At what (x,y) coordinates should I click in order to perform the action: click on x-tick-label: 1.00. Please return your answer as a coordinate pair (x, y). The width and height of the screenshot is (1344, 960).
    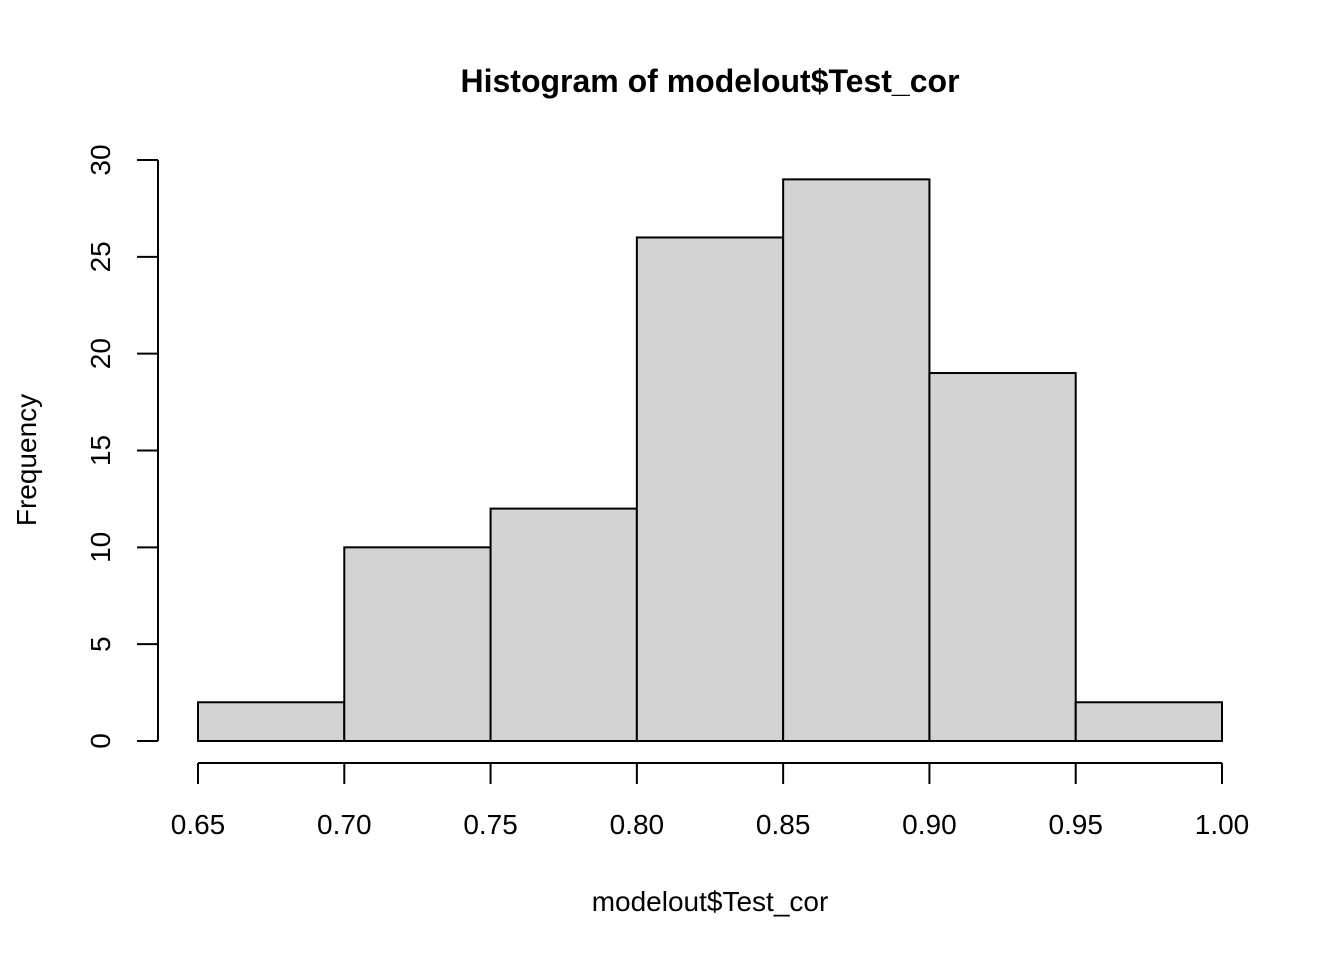
    Looking at the image, I should click on (1222, 824).